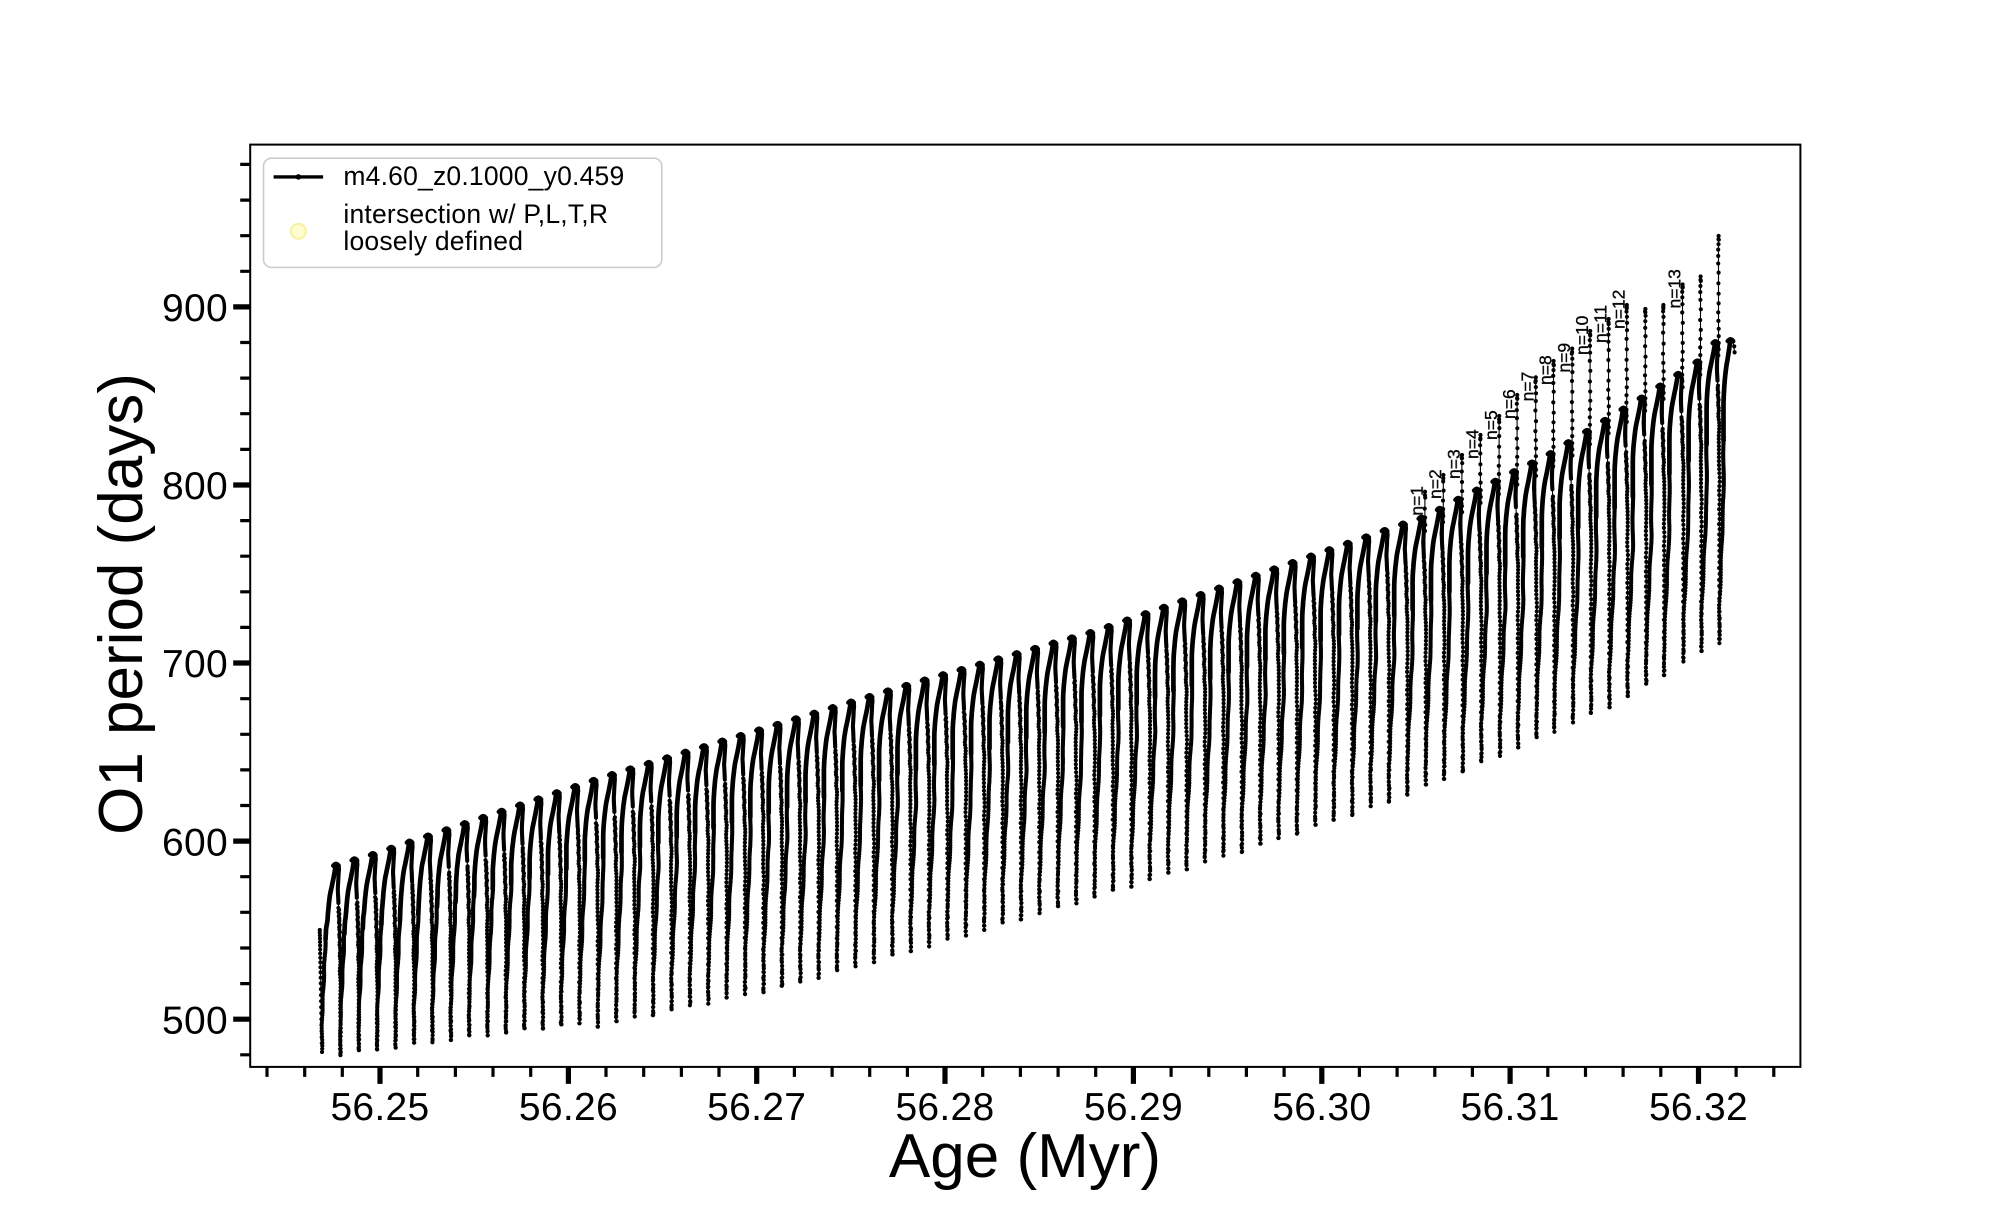 The height and width of the screenshot is (1205, 2000). I want to click on svg-text: 56.26, so click(568, 1107).